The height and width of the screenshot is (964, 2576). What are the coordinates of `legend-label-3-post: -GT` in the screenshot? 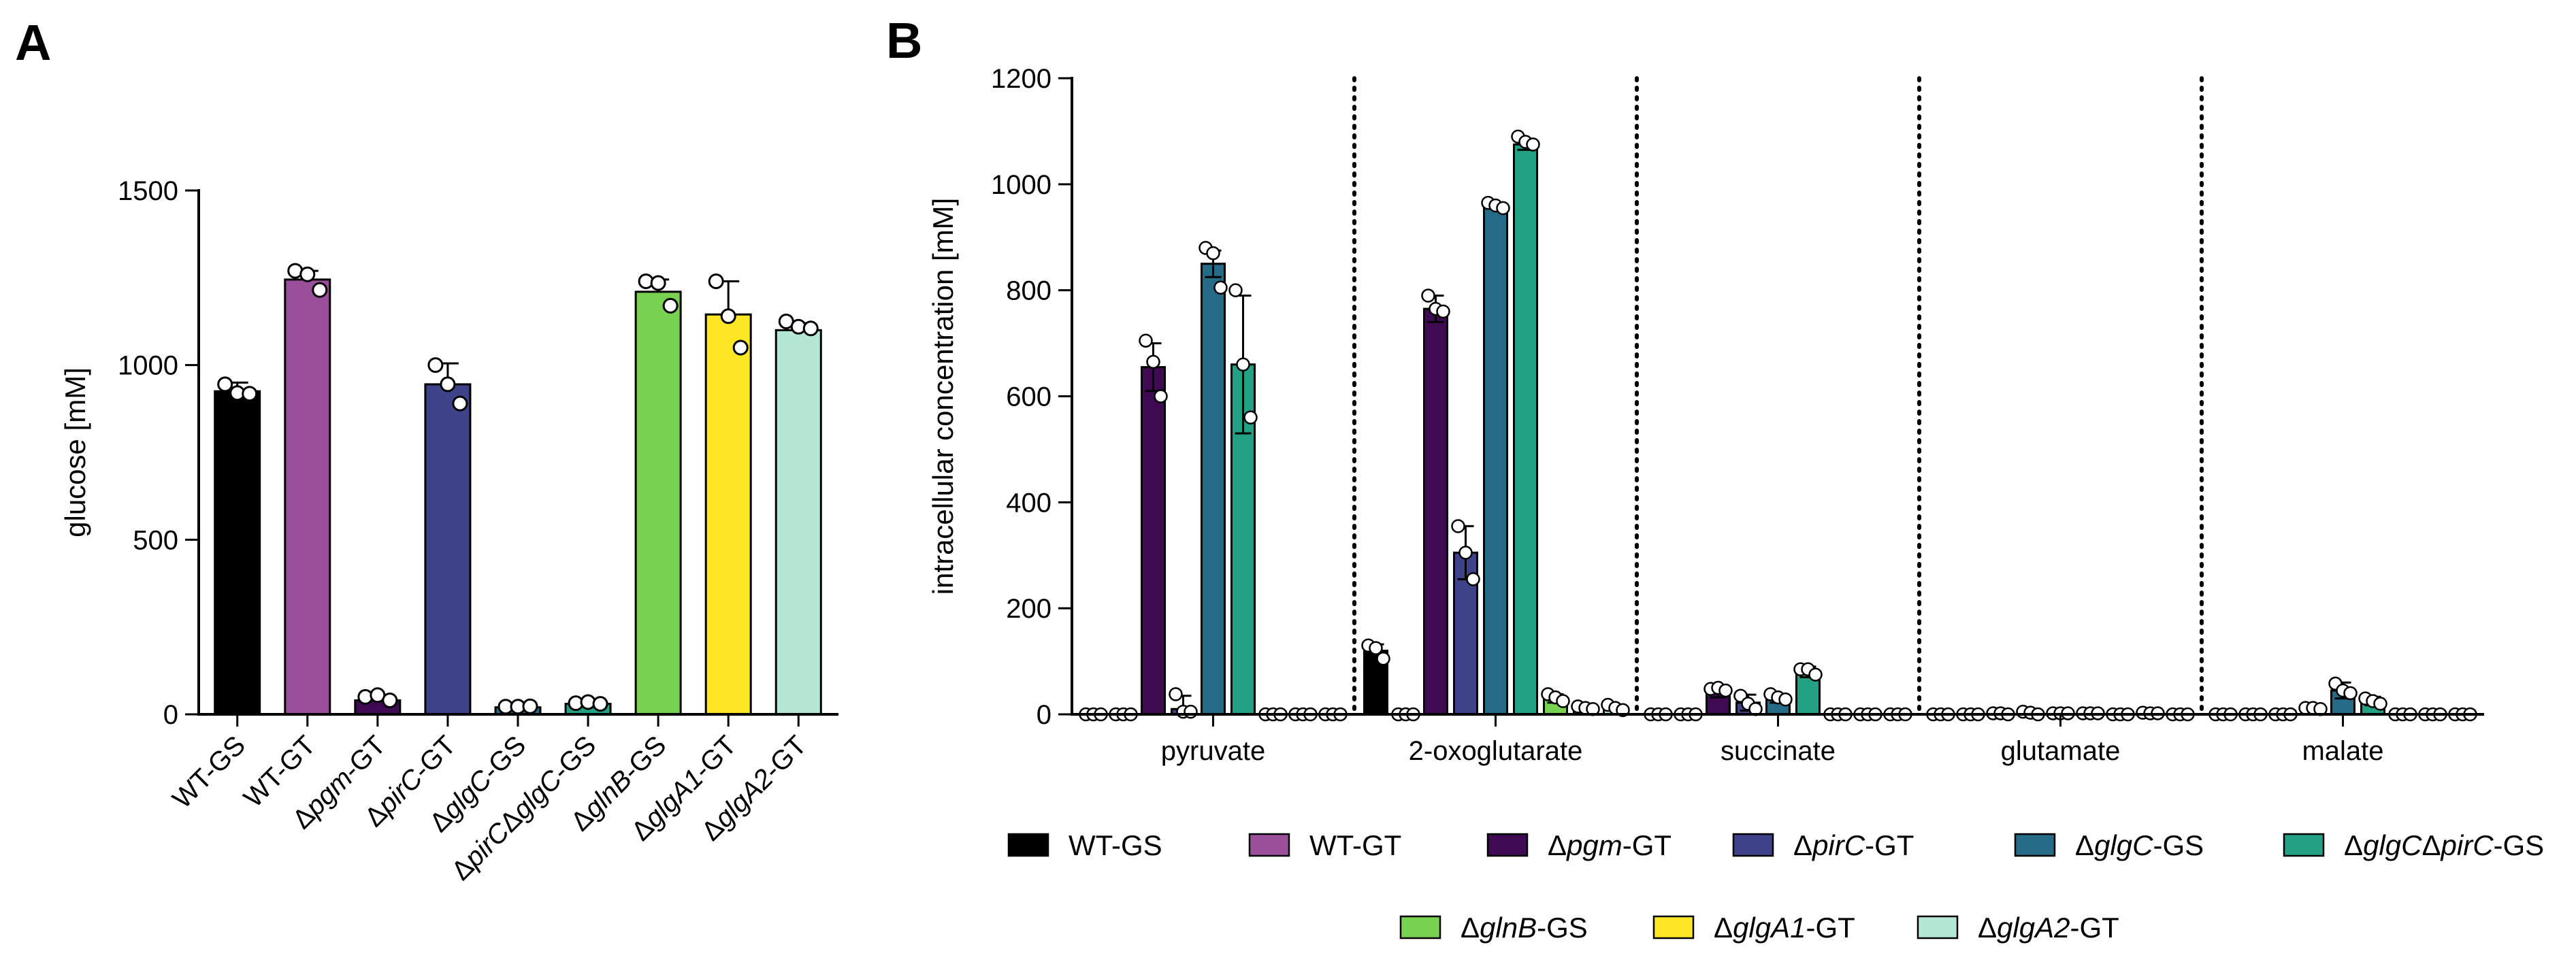 It's located at (1889, 845).